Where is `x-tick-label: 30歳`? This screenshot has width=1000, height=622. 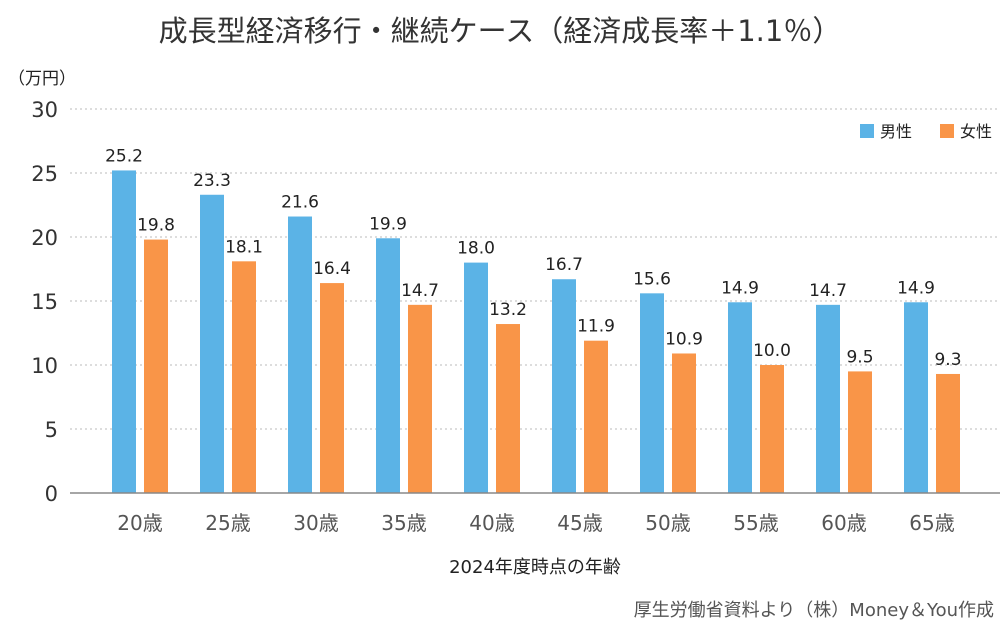 x-tick-label: 30歳 is located at coordinates (315, 523).